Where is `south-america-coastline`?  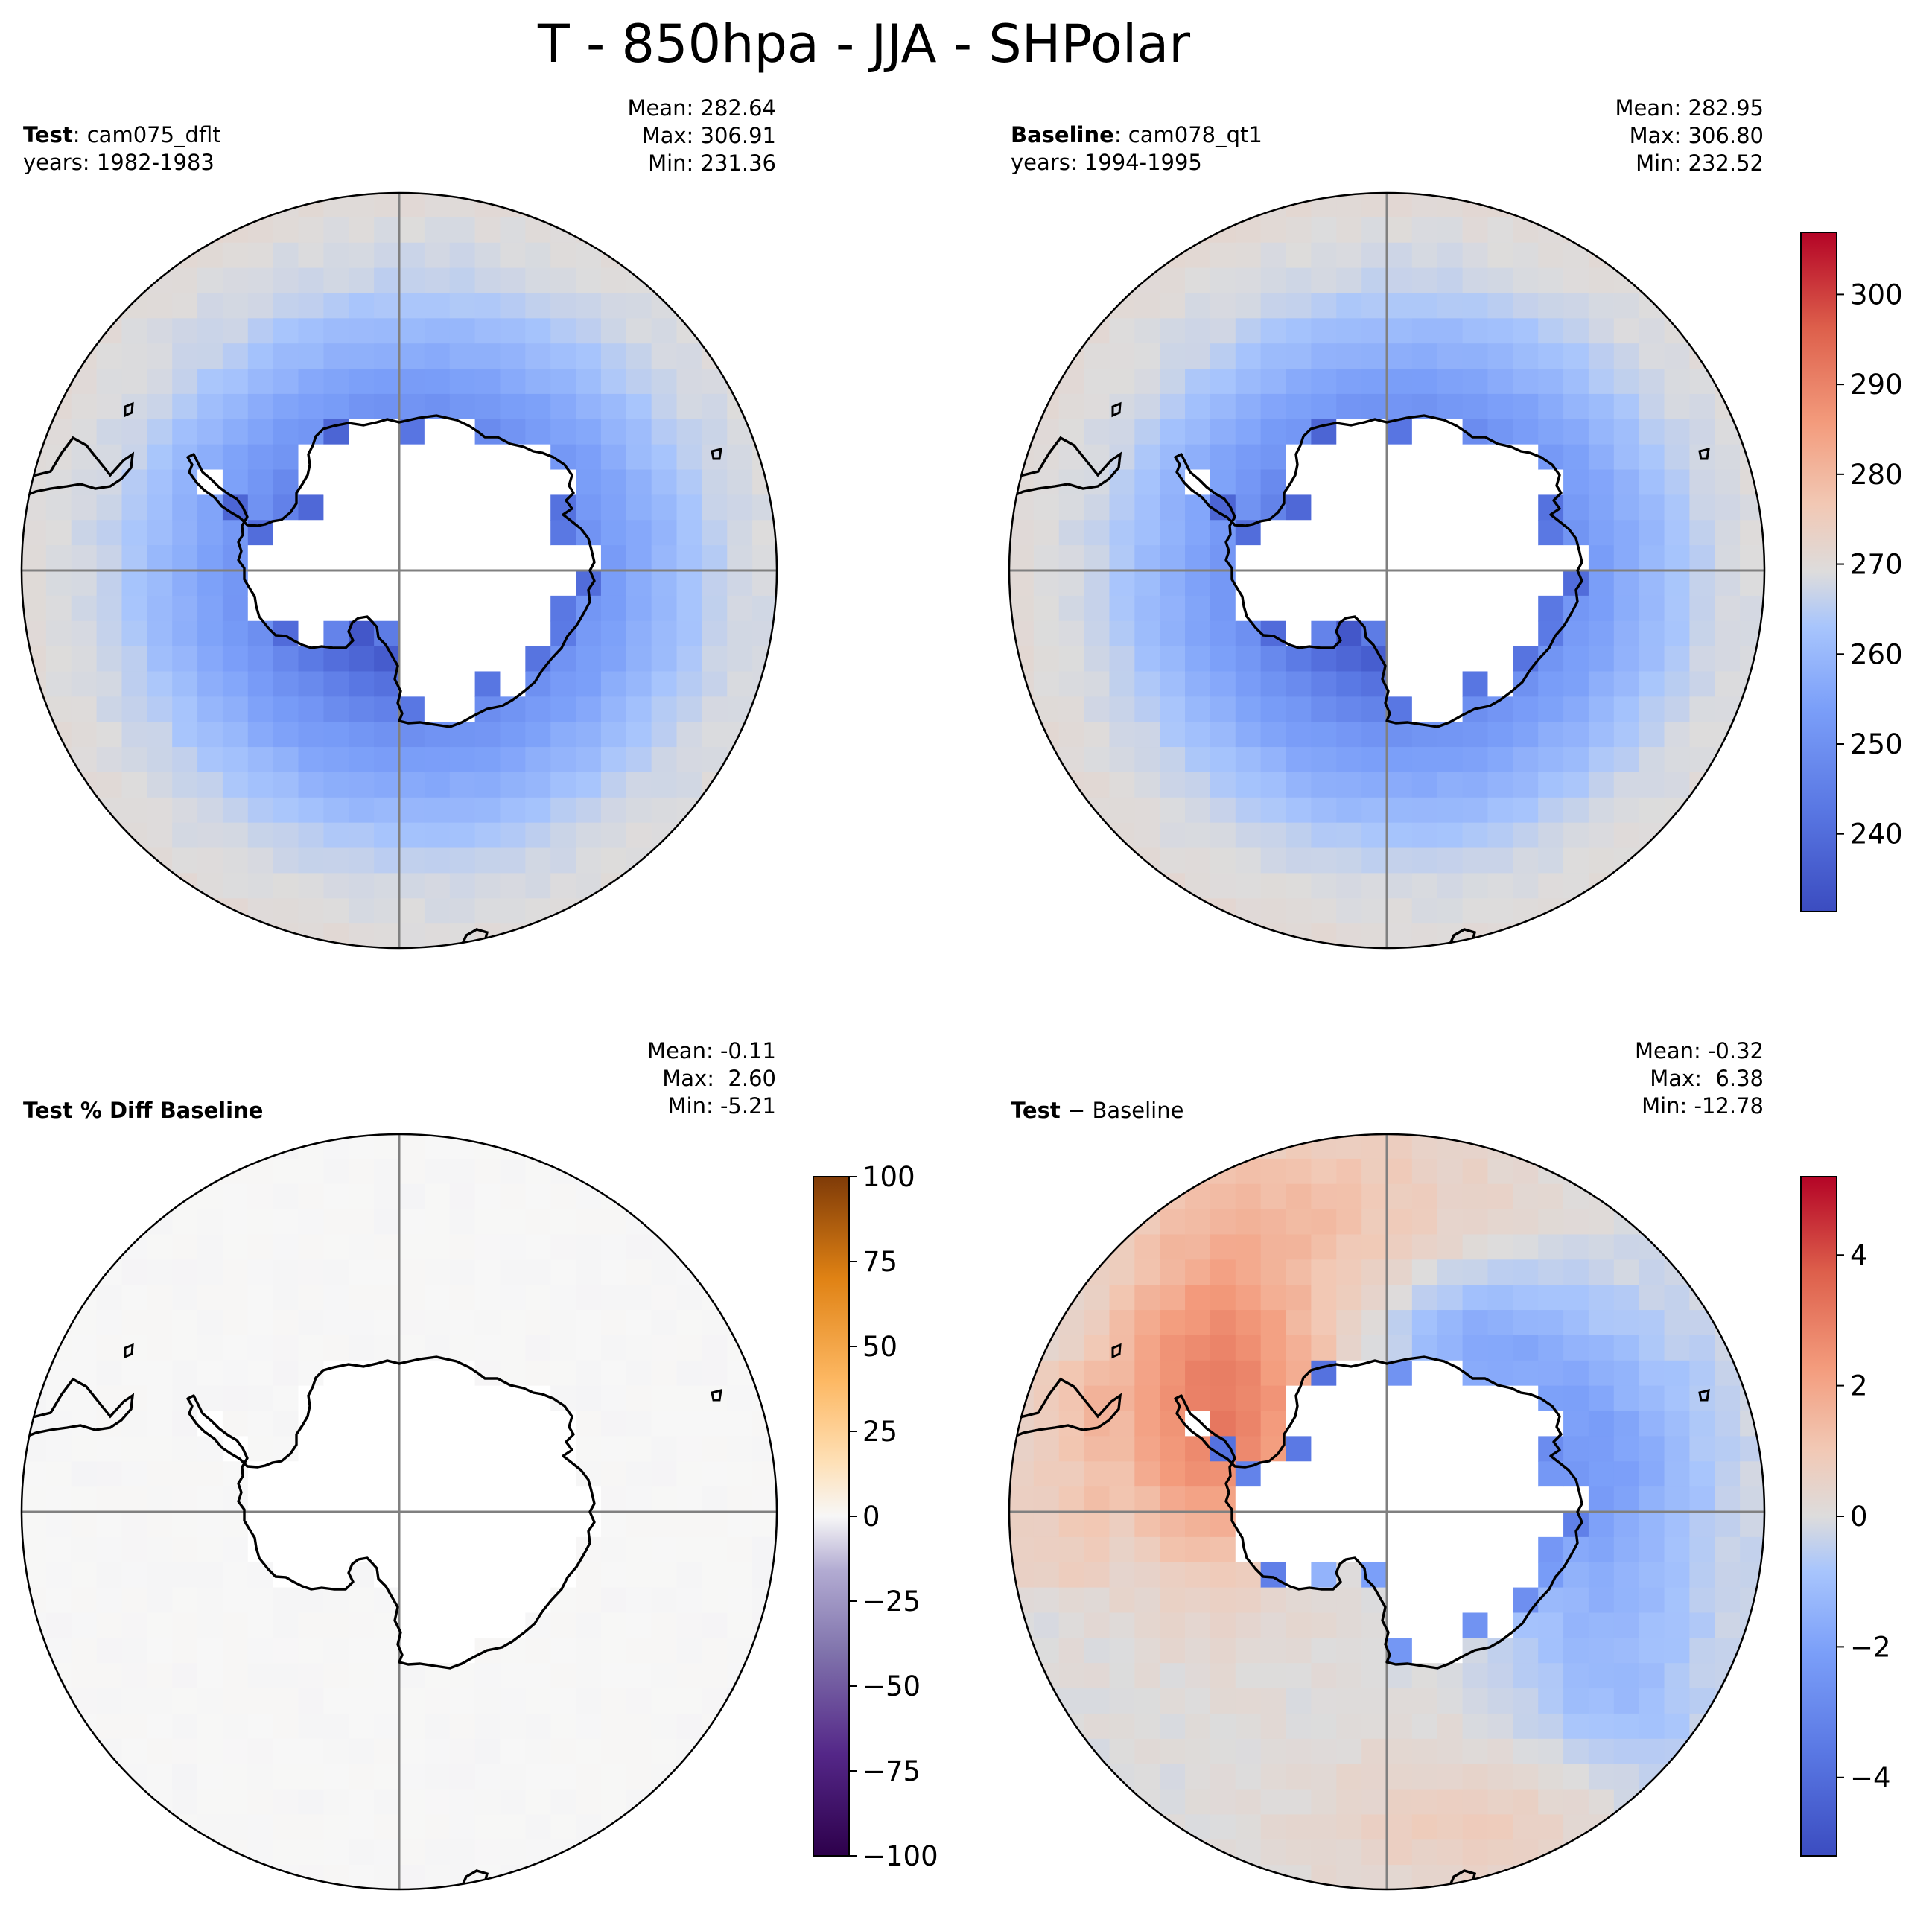
south-america-coastline is located at coordinates (78, 467).